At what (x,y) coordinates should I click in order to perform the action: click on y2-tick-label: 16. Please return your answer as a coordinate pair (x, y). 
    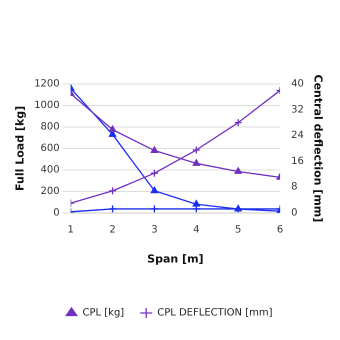
    Looking at the image, I should click on (297, 161).